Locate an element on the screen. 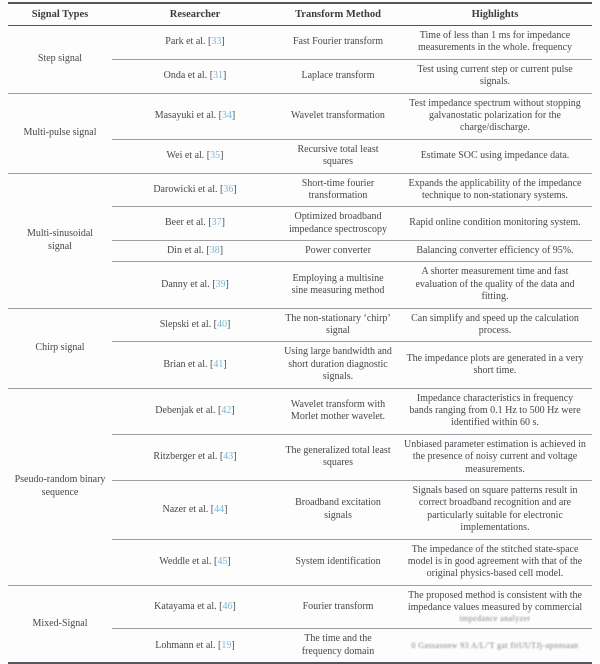 Image resolution: width=600 pixels, height=664 pixels. researcher-cell: Nazer et al. [44] is located at coordinates (195, 509).